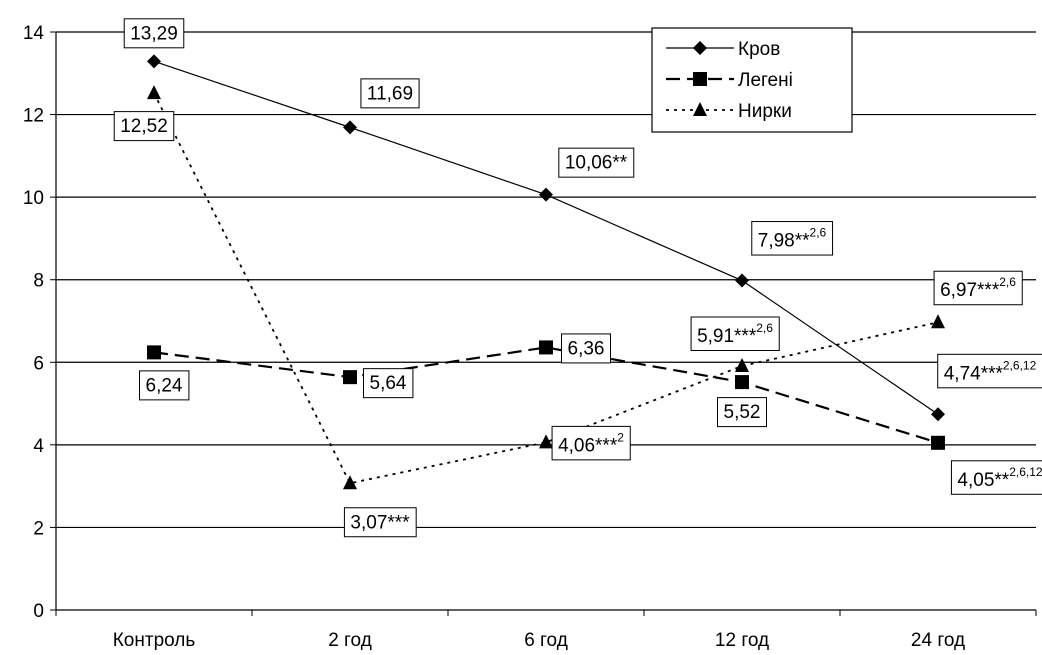 The image size is (1042, 655). What do you see at coordinates (765, 80) in the screenshot?
I see `legend-label: Легені` at bounding box center [765, 80].